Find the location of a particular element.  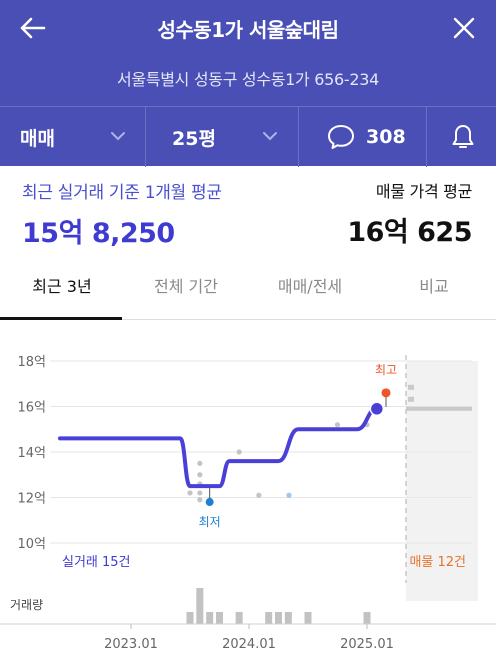

close-button is located at coordinates (464, 28).